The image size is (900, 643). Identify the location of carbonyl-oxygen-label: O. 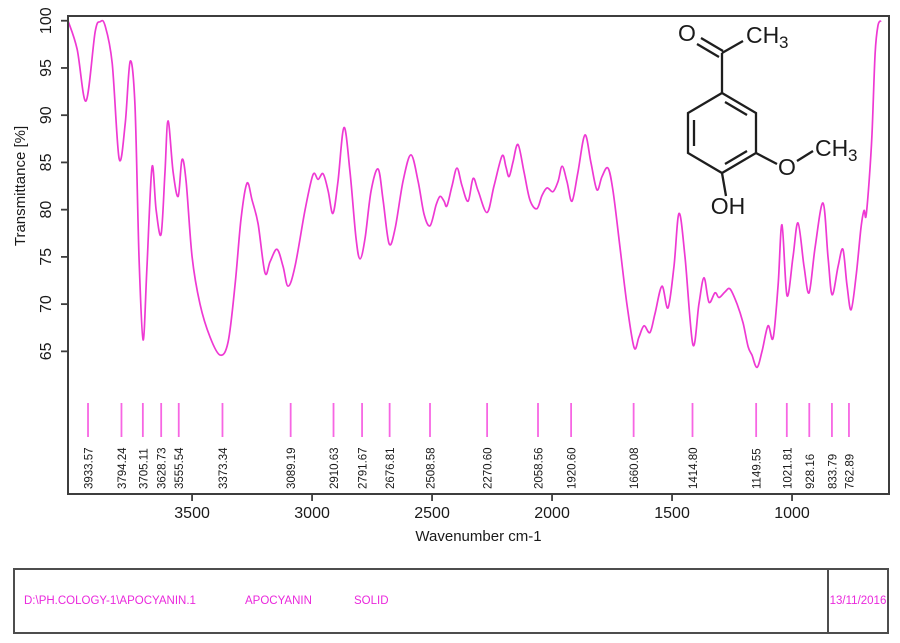
(687, 33).